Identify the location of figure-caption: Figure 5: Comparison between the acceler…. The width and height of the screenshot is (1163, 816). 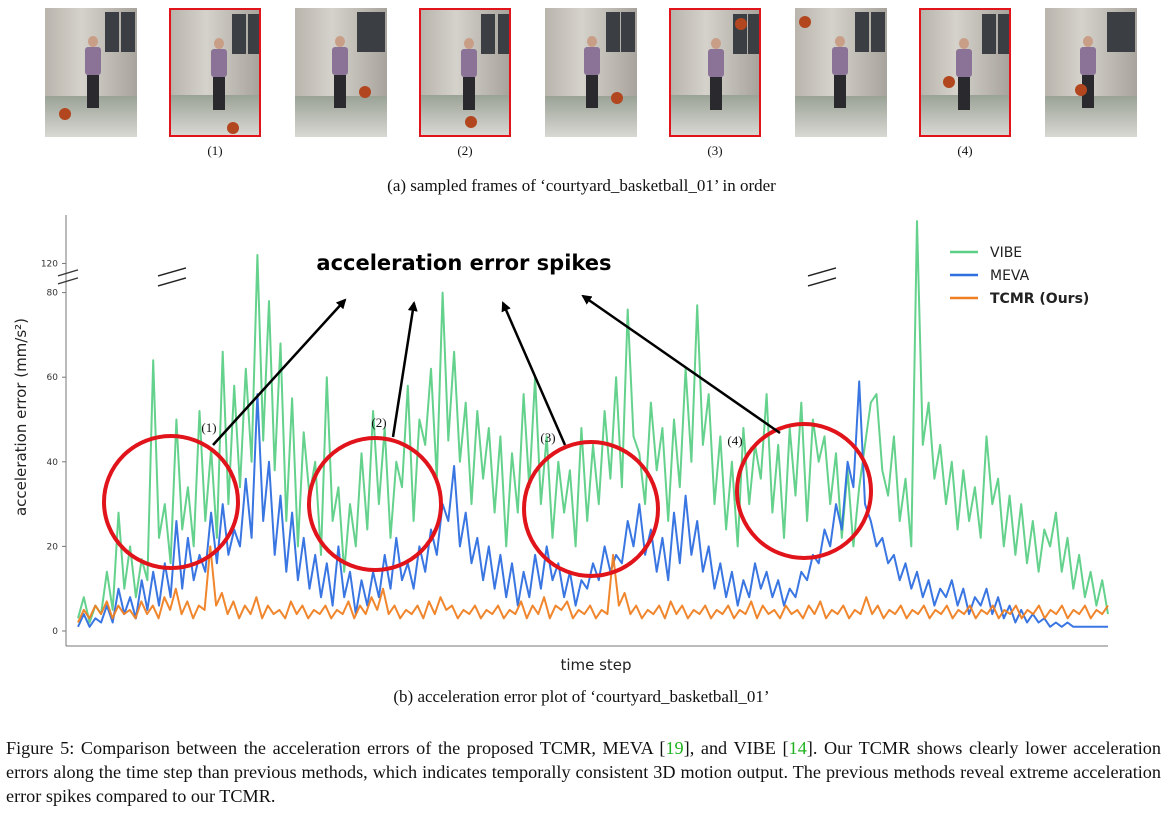
(583, 772).